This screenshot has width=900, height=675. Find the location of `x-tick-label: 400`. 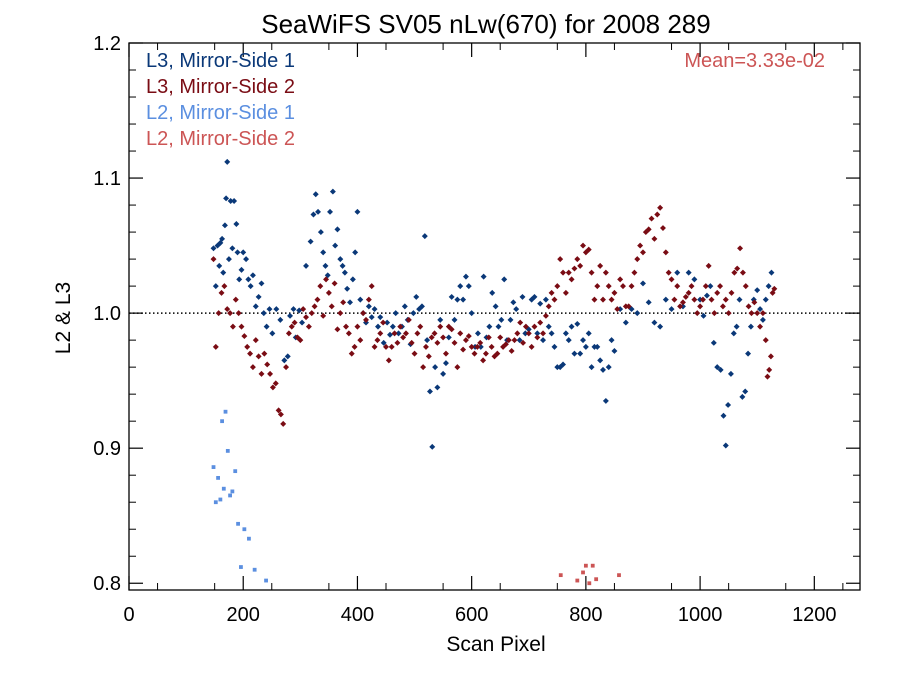

x-tick-label: 400 is located at coordinates (357, 615).